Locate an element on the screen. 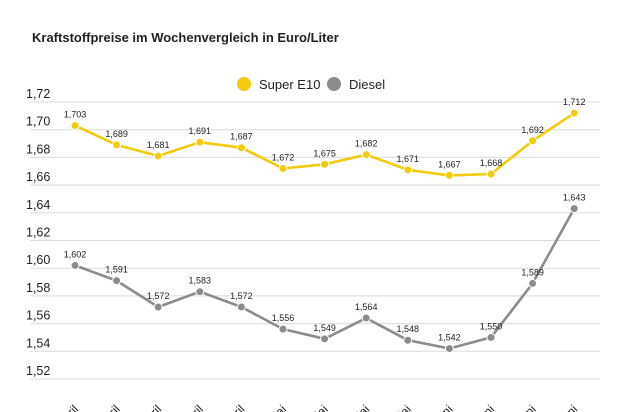  data-label: 1,689 is located at coordinates (116, 134).